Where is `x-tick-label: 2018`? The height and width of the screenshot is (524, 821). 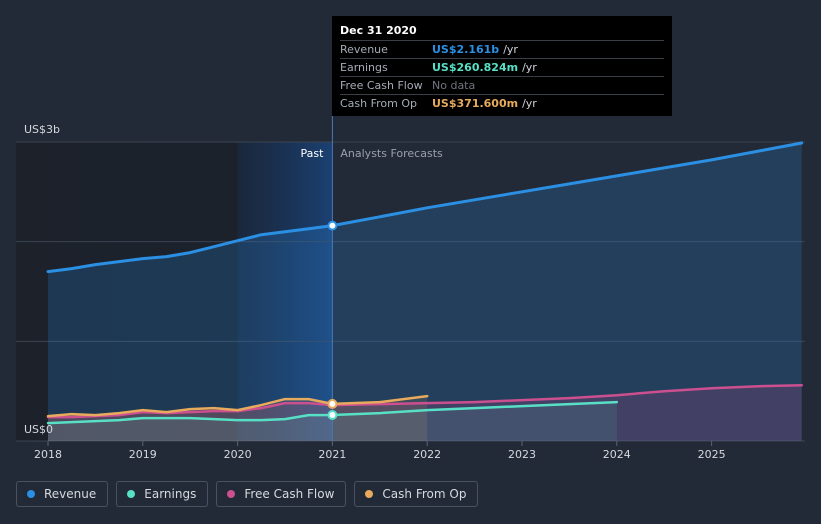
x-tick-label: 2018 is located at coordinates (48, 454).